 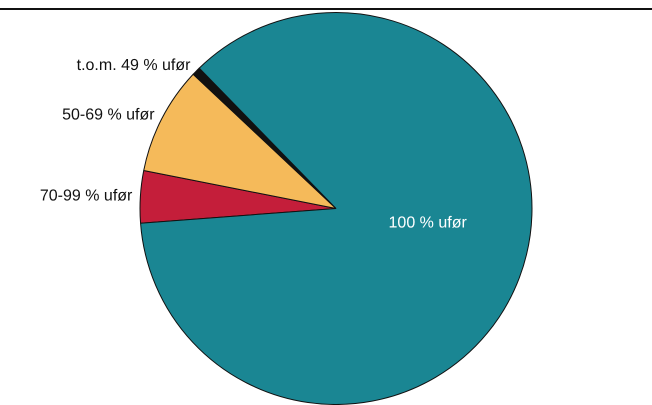 I want to click on slice-label: 100 % ufør, so click(x=428, y=223).